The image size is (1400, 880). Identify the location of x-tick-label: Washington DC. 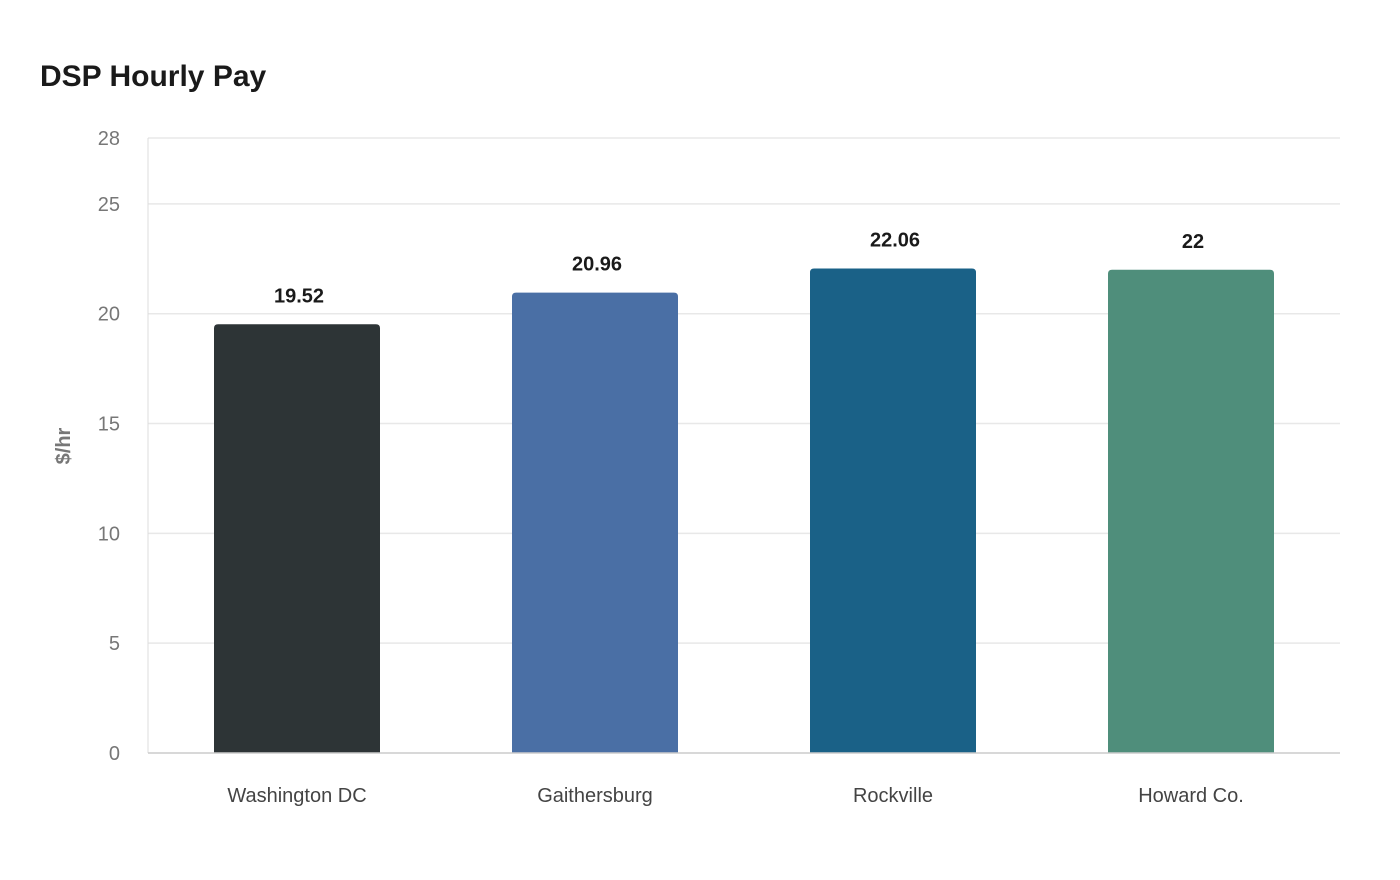
(296, 796).